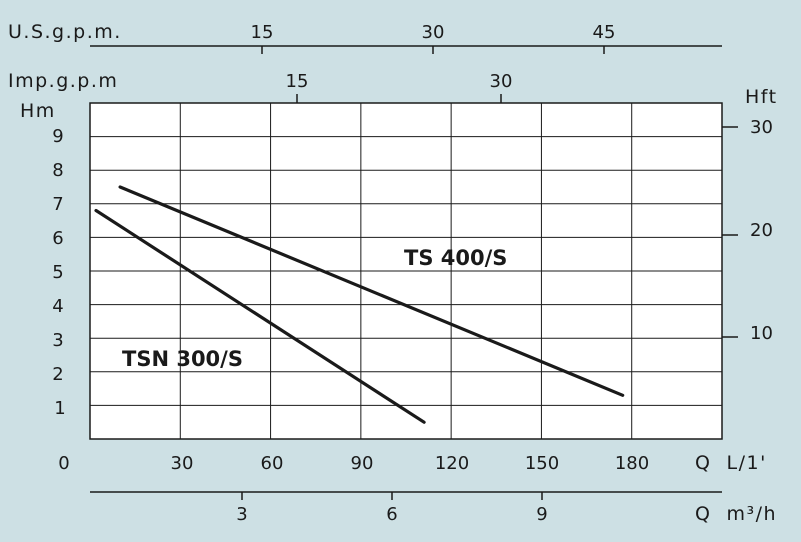 The width and height of the screenshot is (801, 542). What do you see at coordinates (182, 359) in the screenshot?
I see `series-label-tsn300s: TSN 300/S` at bounding box center [182, 359].